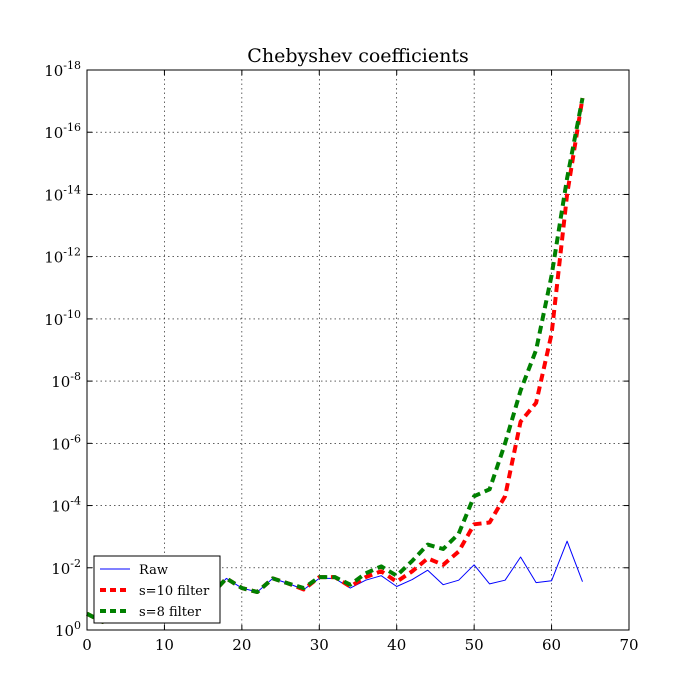 The height and width of the screenshot is (700, 700). I want to click on y-tick-label: 10⁰, so click(68, 629).